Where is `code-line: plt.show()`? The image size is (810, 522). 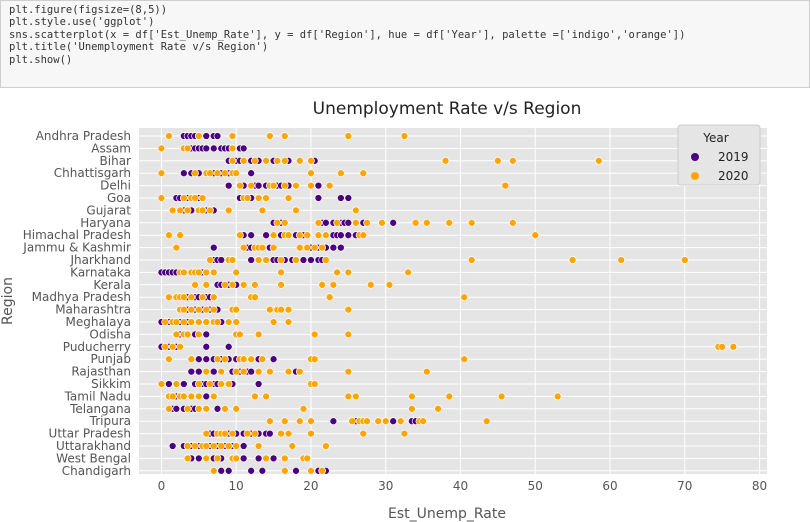
code-line: plt.show() is located at coordinates (41, 59).